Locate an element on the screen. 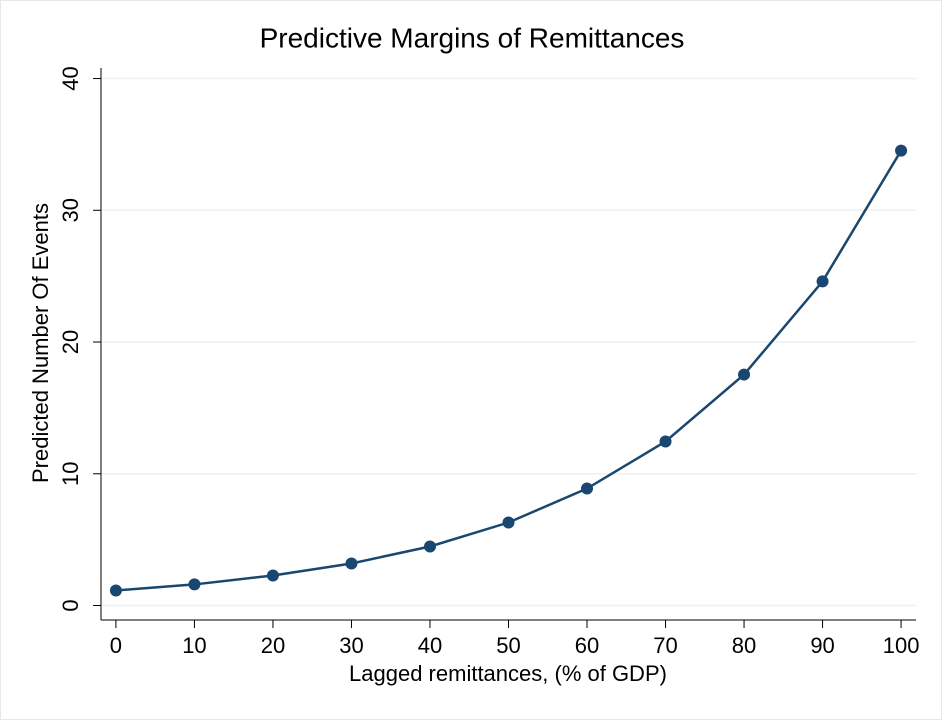 This screenshot has height=720, width=942. chart-title: Predictive Margins of Remittances is located at coordinates (472, 37).